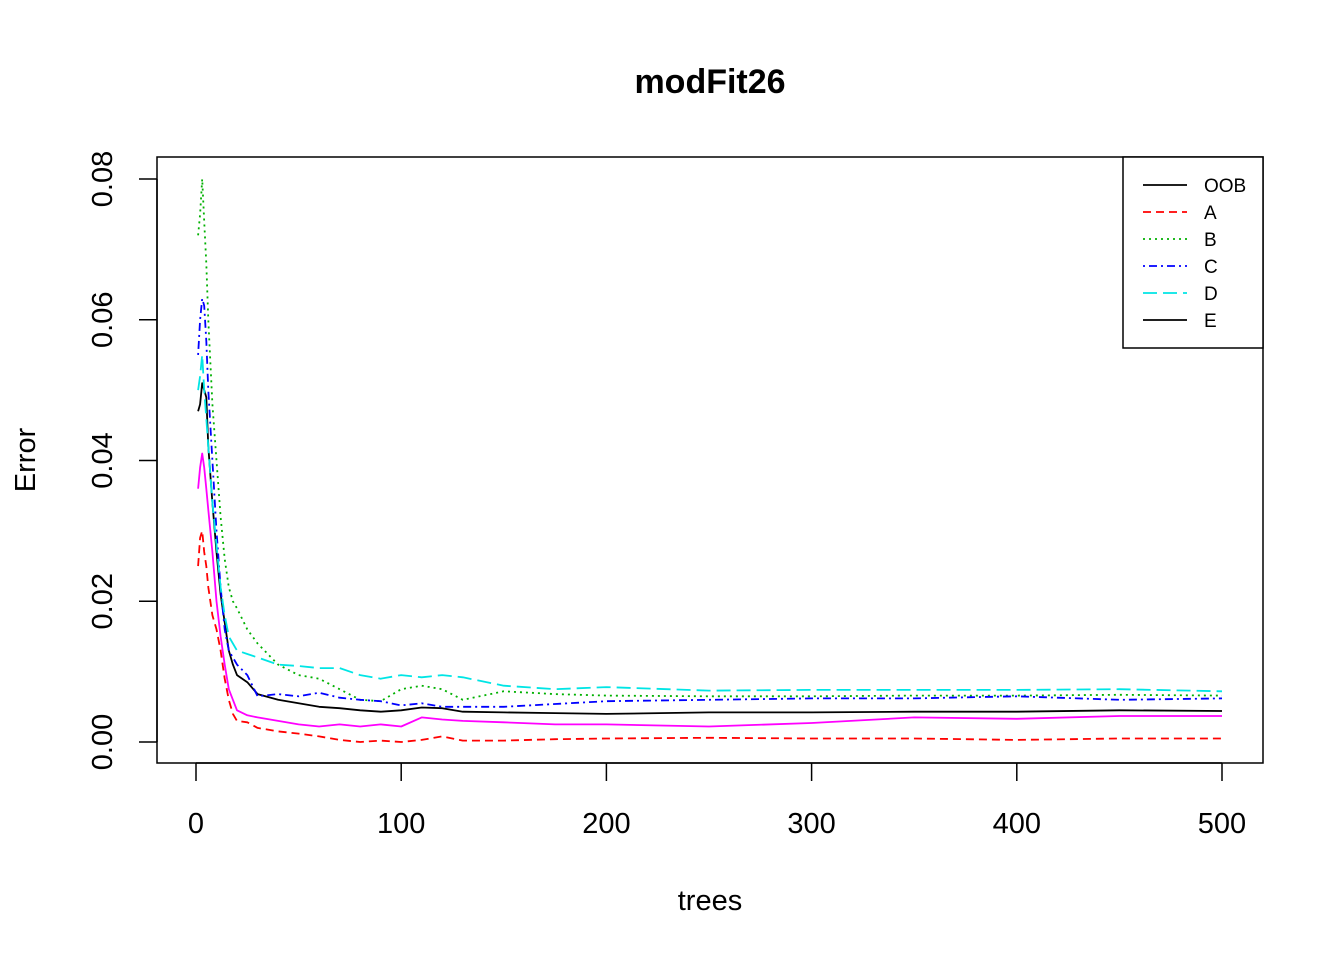 The width and height of the screenshot is (1344, 960). Describe the element at coordinates (103, 601) in the screenshot. I see `y-tick-label: 0.02` at that location.